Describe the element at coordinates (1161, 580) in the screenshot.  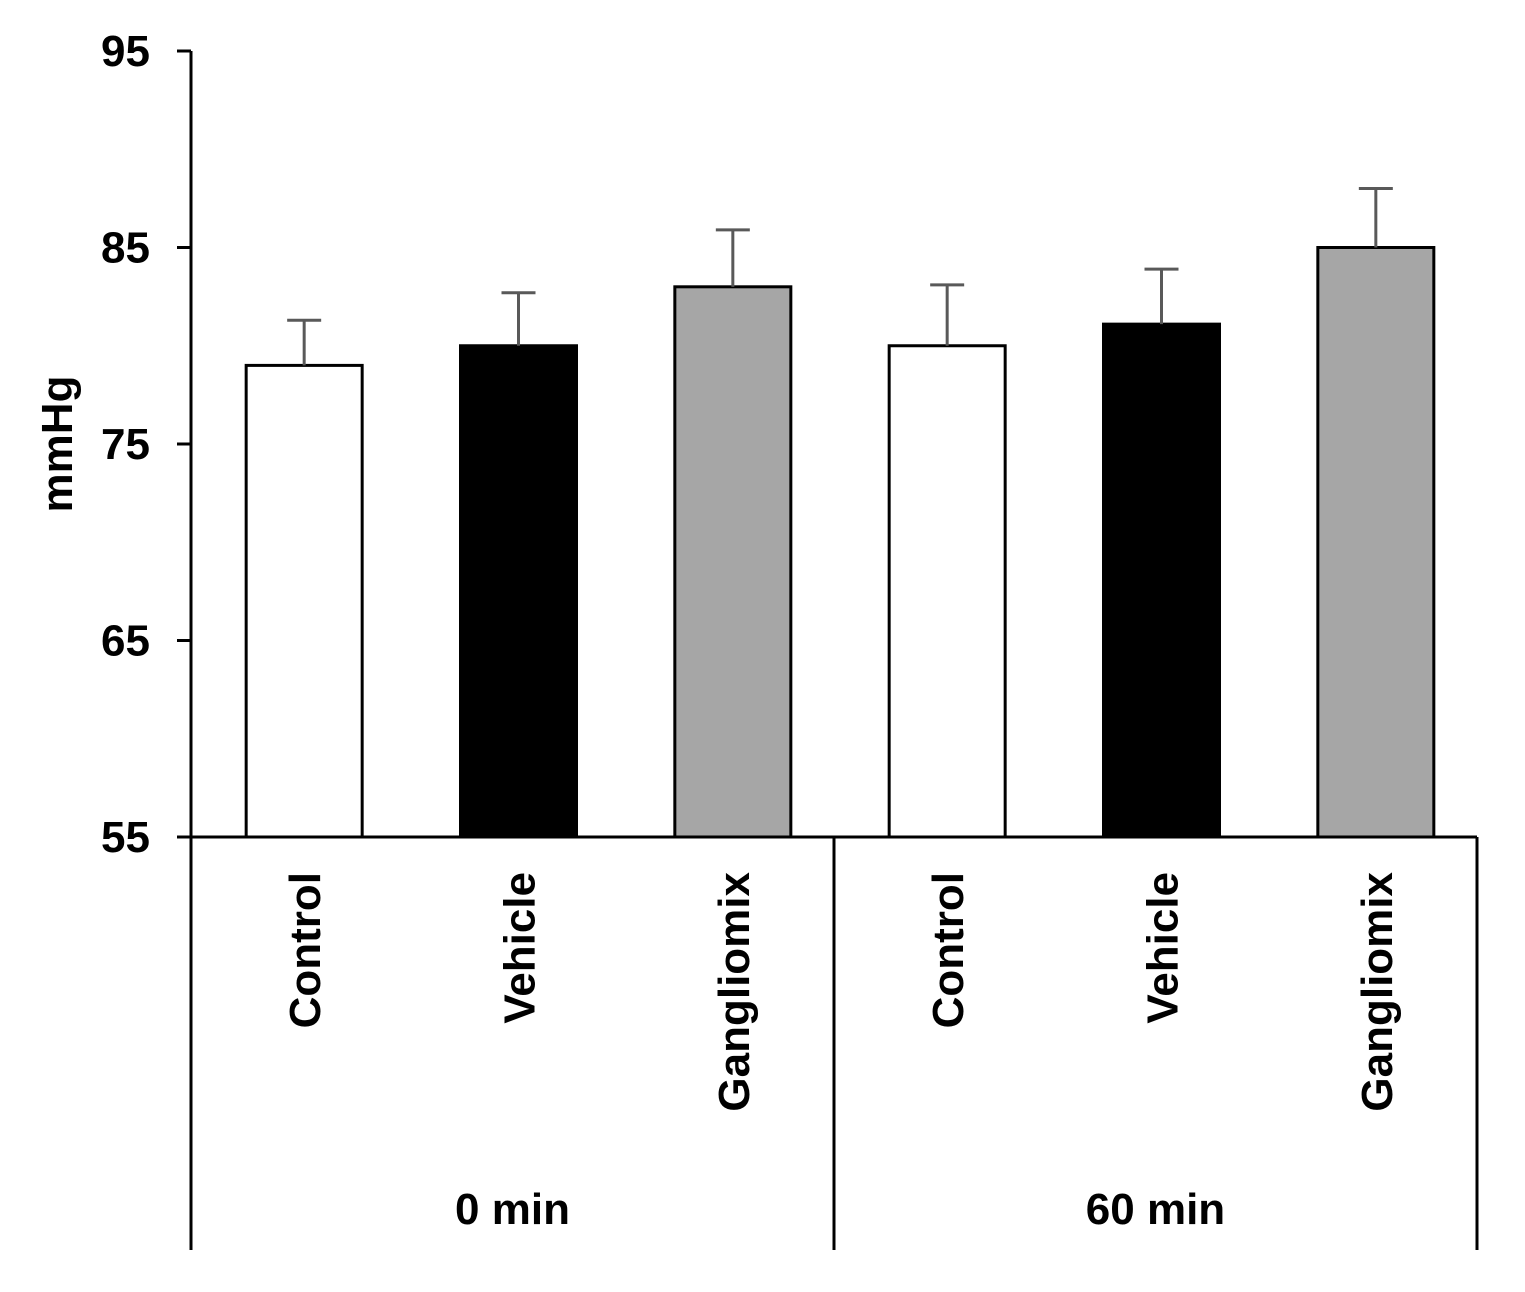
I see `bar-60-min-vehicle` at that location.